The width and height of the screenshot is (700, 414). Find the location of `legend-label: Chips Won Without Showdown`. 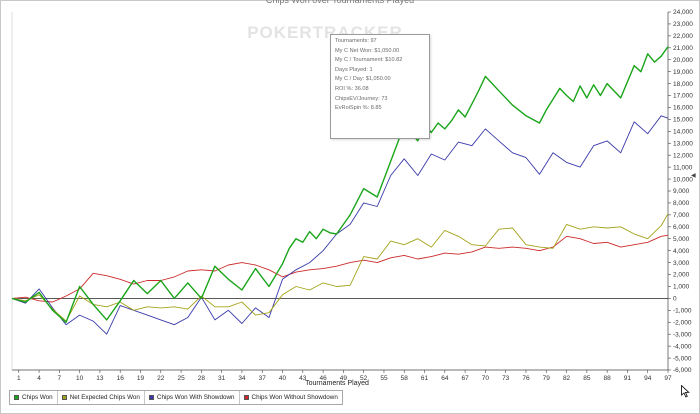

legend-label: Chips Won Without Showdown is located at coordinates (294, 397).